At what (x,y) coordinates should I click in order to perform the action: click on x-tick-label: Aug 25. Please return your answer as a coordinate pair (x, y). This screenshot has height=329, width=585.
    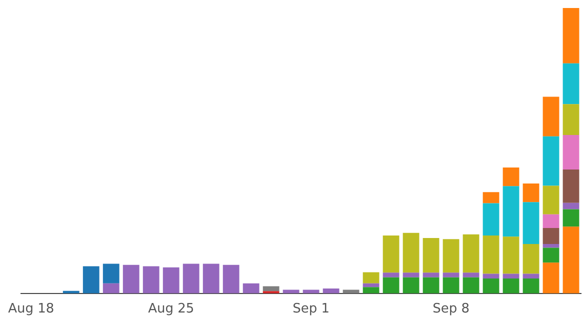
    Looking at the image, I should click on (171, 309).